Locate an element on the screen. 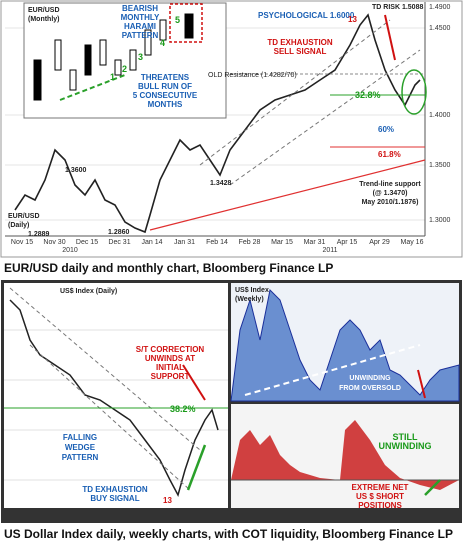  label: EXTREME NET US $ SHORT POSITIONS is located at coordinates (380, 496).